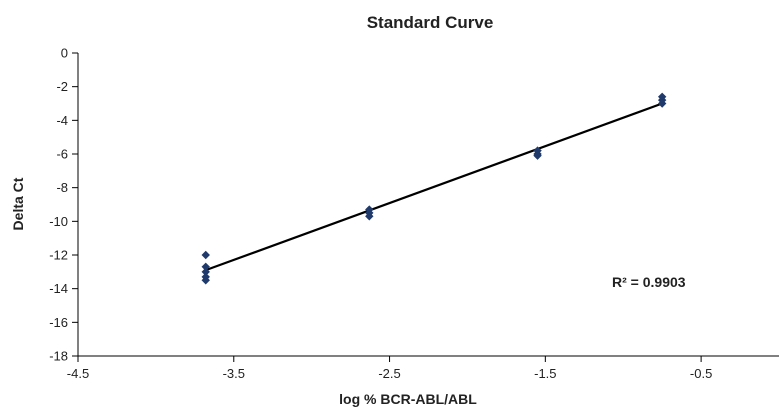  Describe the element at coordinates (62, 120) in the screenshot. I see `y-tick-label: -4` at that location.